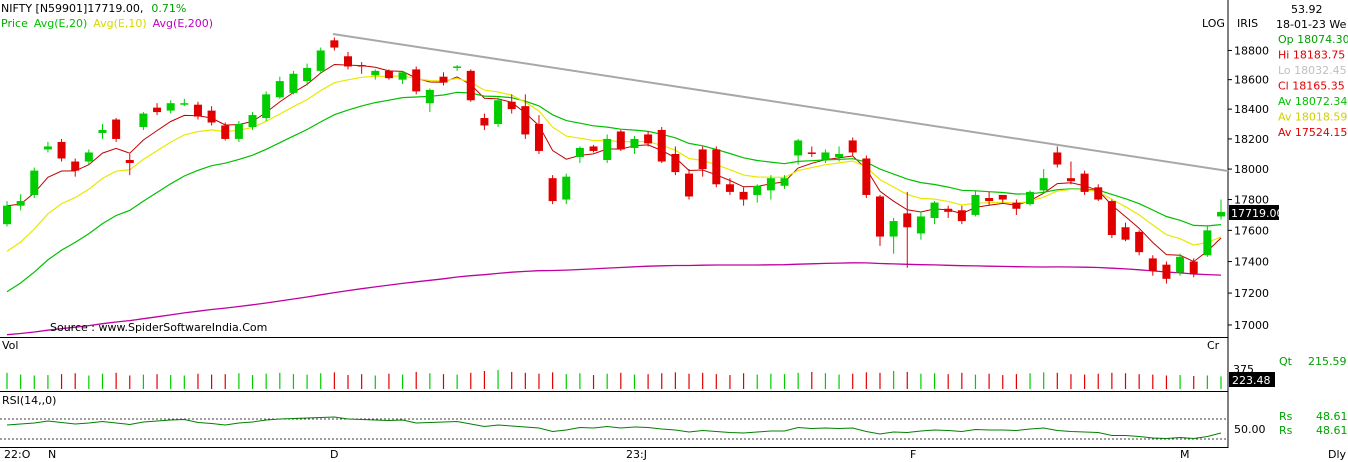  I want to click on price-tick-label: 18600, so click(1251, 80).